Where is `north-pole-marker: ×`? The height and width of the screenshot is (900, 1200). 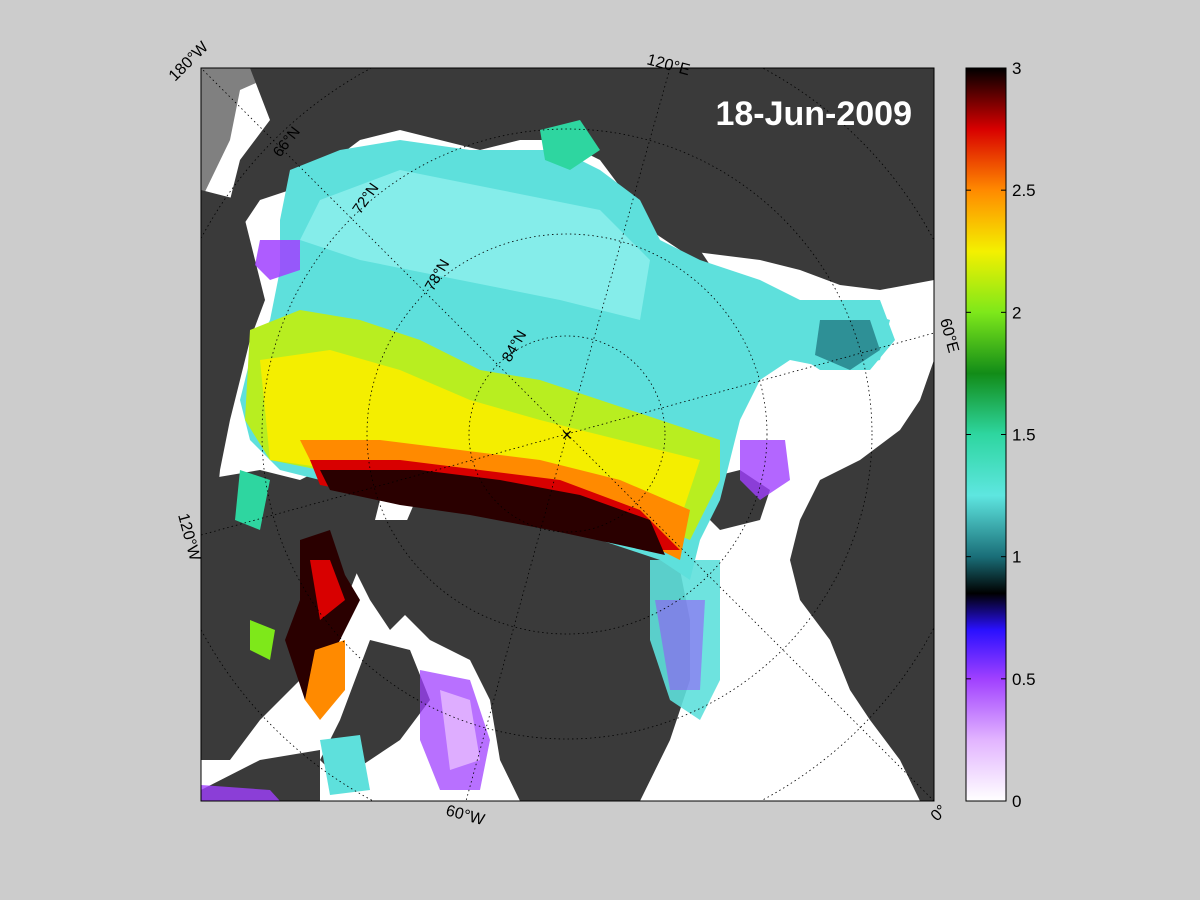 north-pole-marker: × is located at coordinates (567, 435).